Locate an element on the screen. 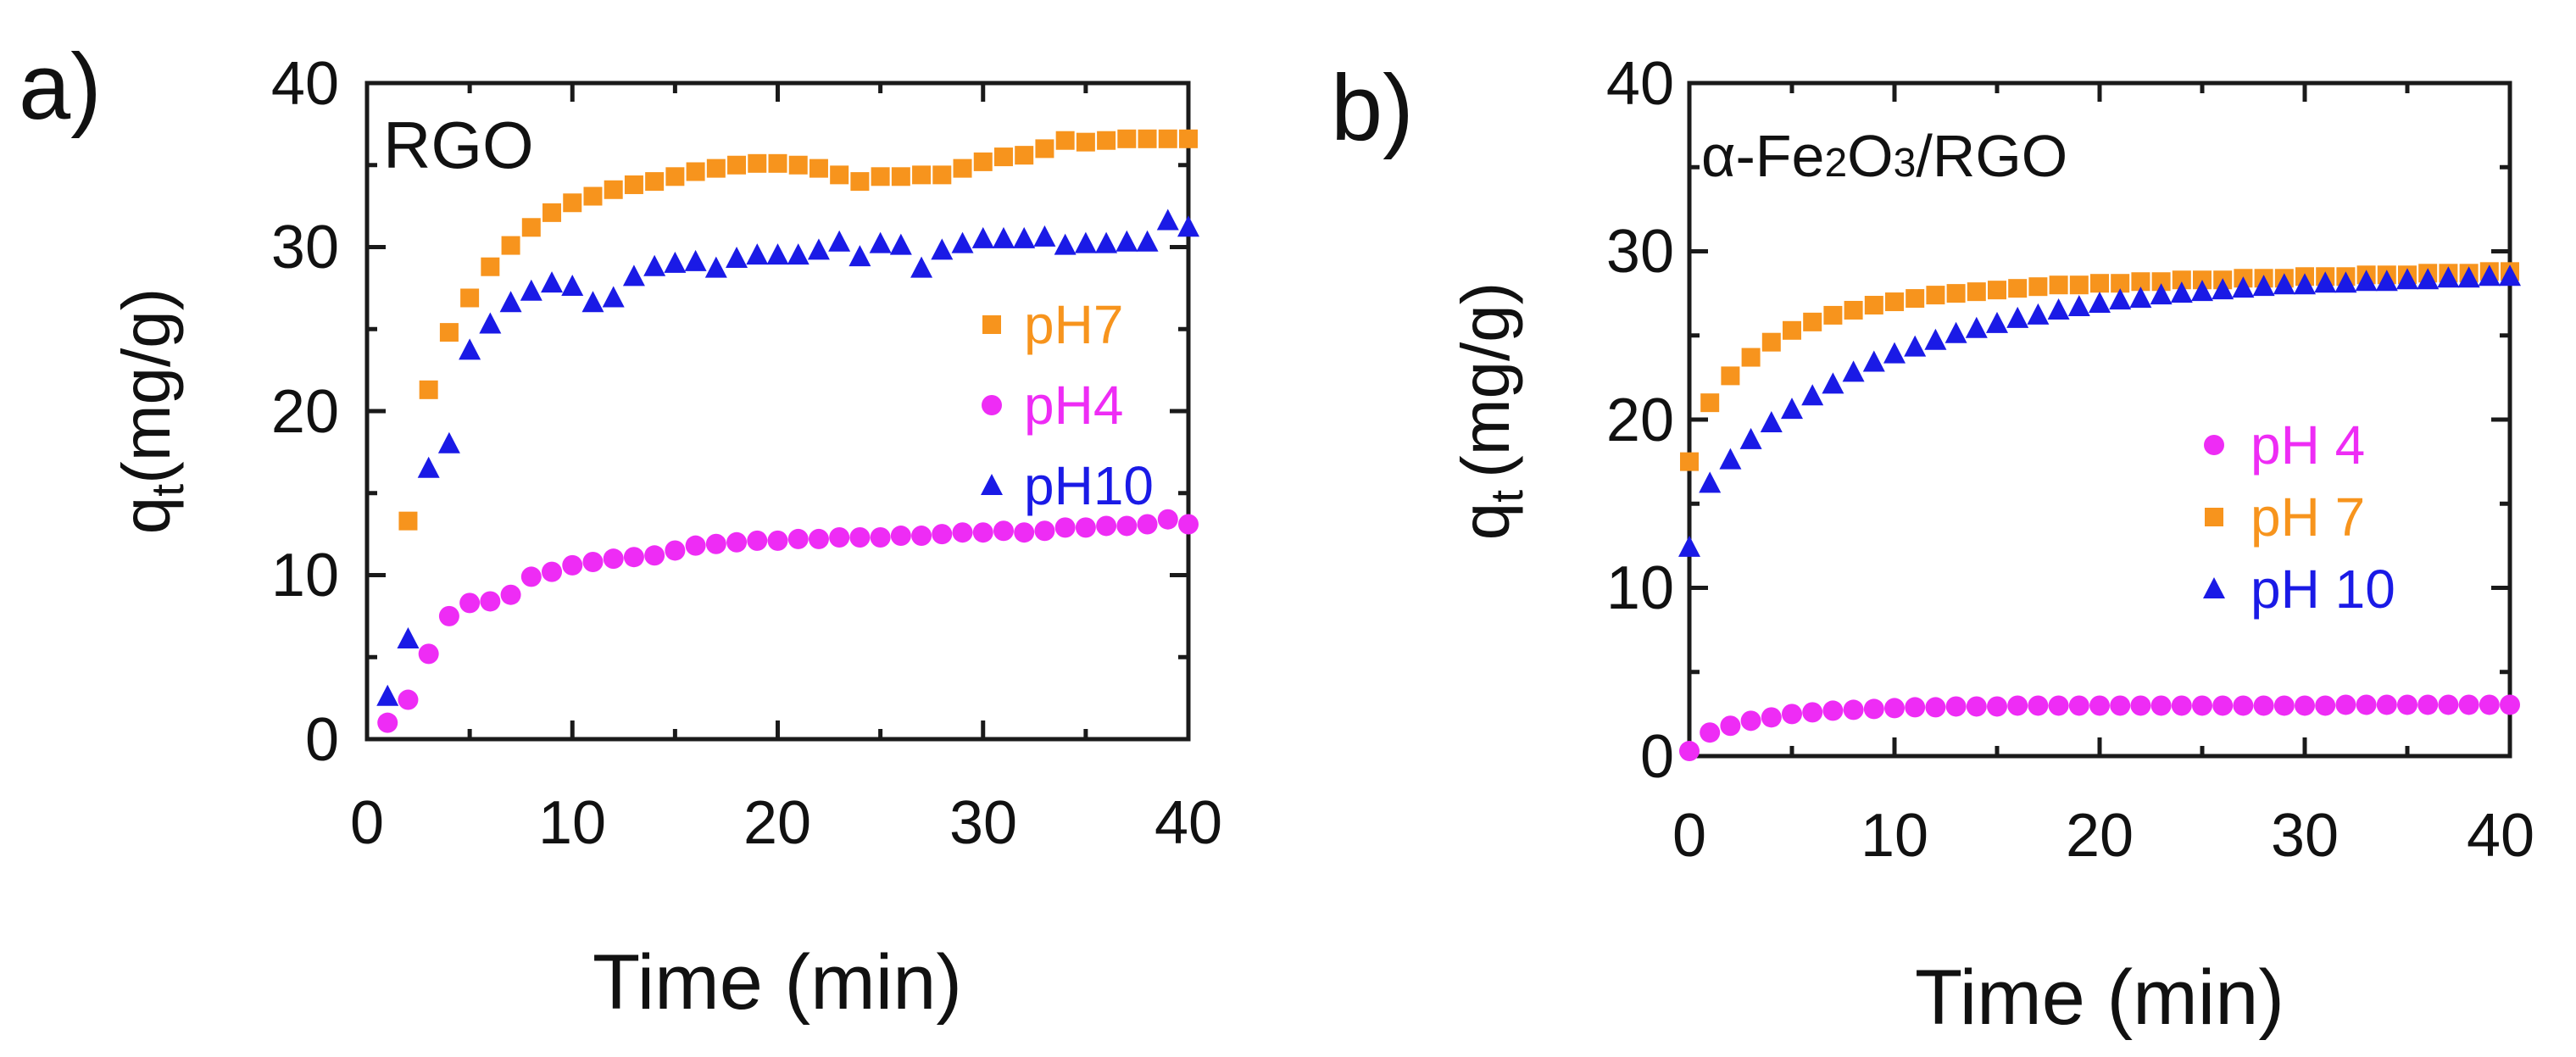 Image resolution: width=2576 pixels, height=1057 pixels. x-tick-label: 40 is located at coordinates (1188, 823).